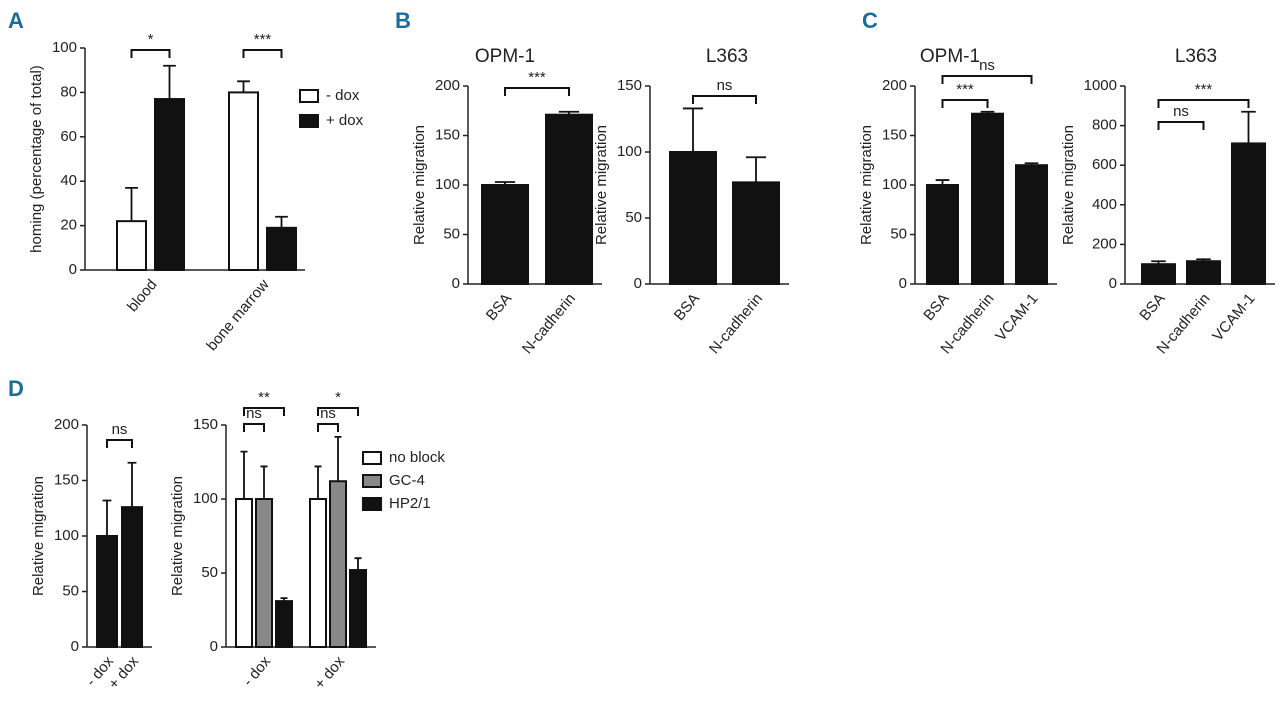  Describe the element at coordinates (329, 673) in the screenshot. I see `x-tick-label: + dox` at that location.